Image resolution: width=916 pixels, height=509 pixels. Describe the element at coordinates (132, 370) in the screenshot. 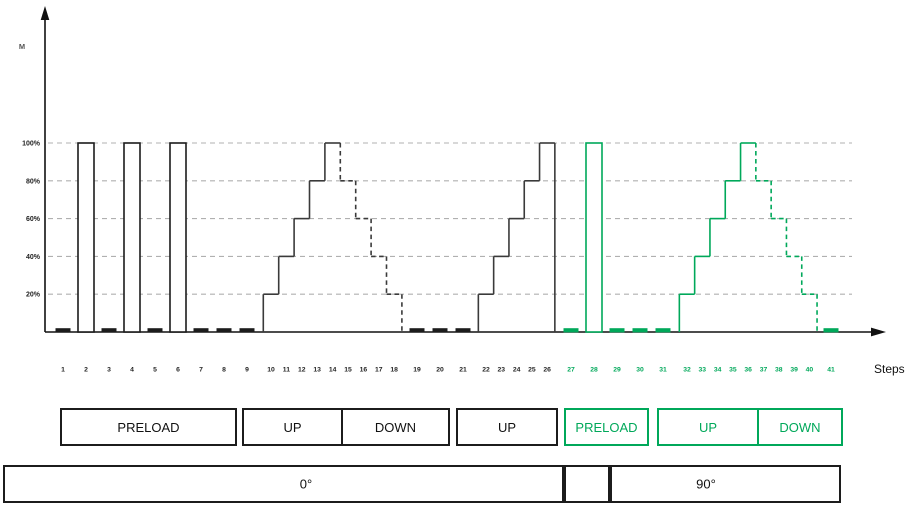

I see `step-number-4: 4` at that location.